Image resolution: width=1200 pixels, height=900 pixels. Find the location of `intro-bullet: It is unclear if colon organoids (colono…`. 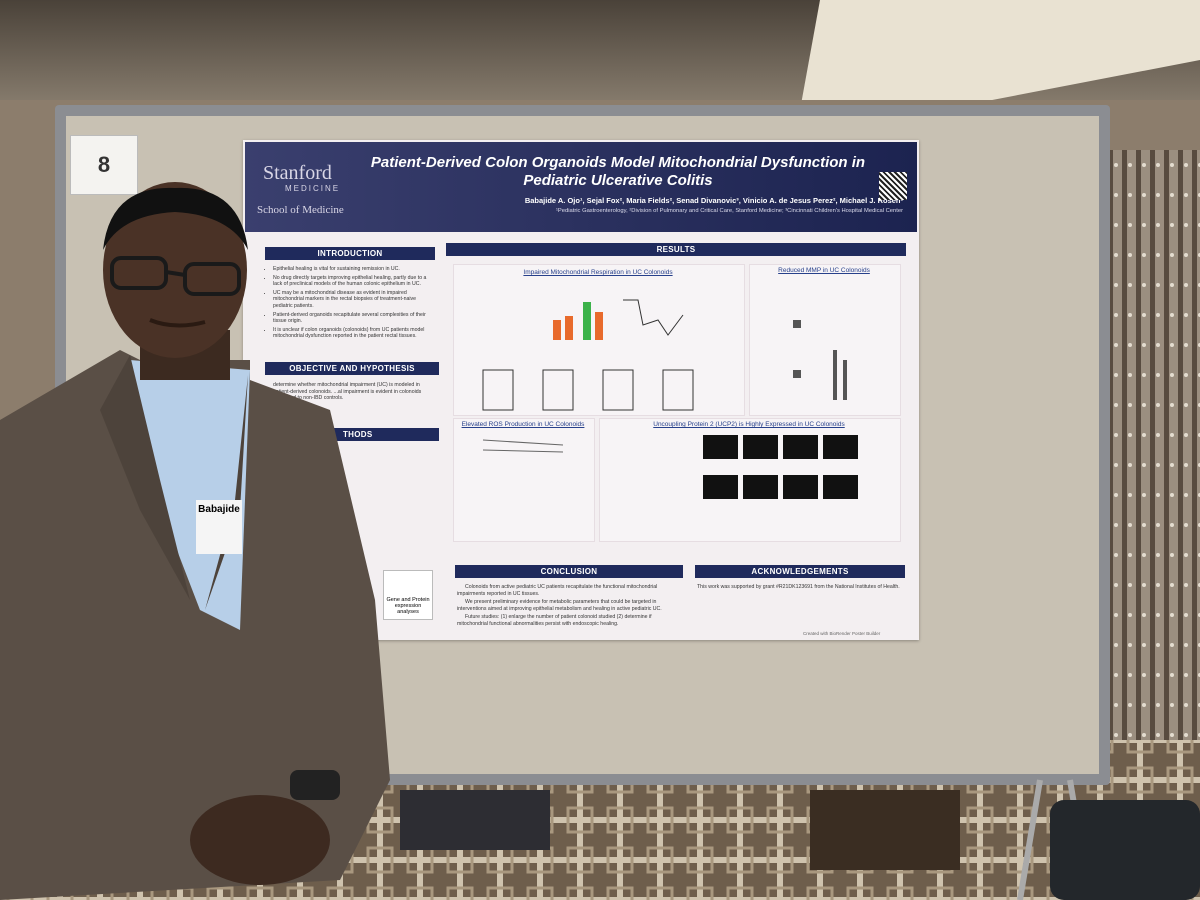

intro-bullet: It is unclear if colon organoids (colono… is located at coordinates (355, 333).